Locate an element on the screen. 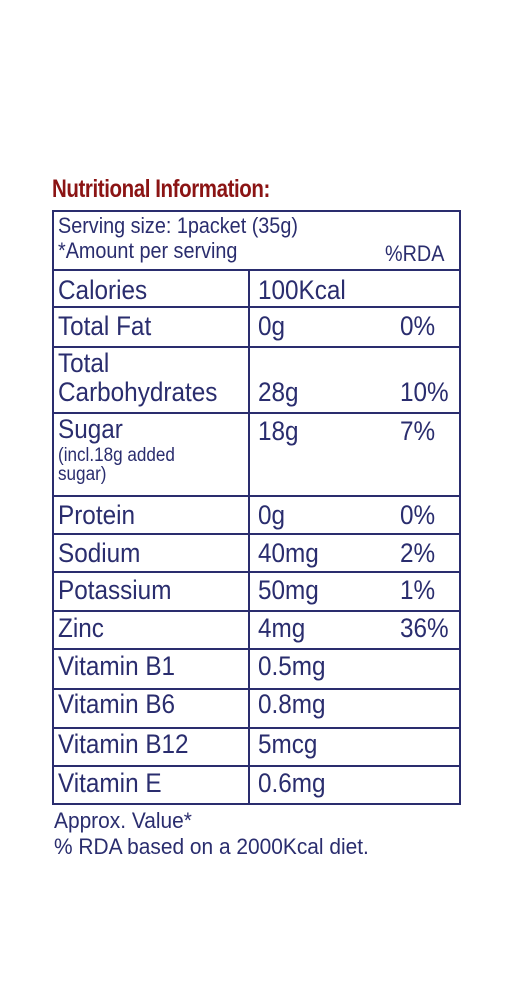 The image size is (510, 999). nutrient-amount: 18g is located at coordinates (278, 431).